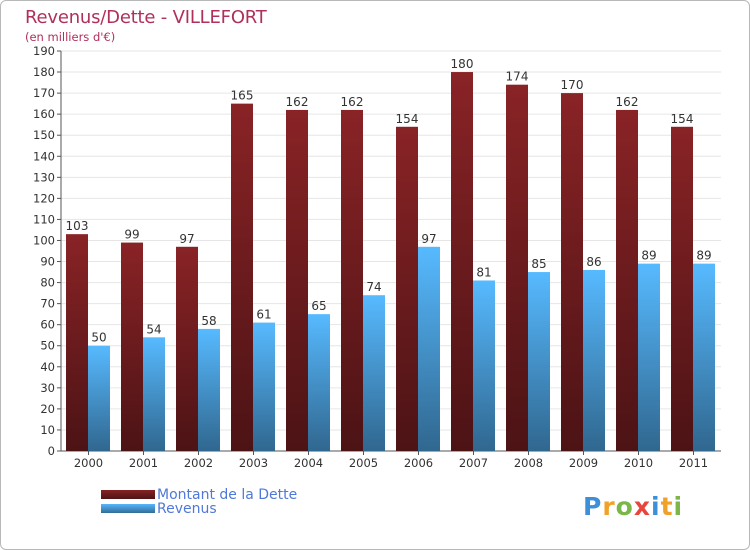 Image resolution: width=750 pixels, height=550 pixels. I want to click on data-label-revenue: 85, so click(538, 264).